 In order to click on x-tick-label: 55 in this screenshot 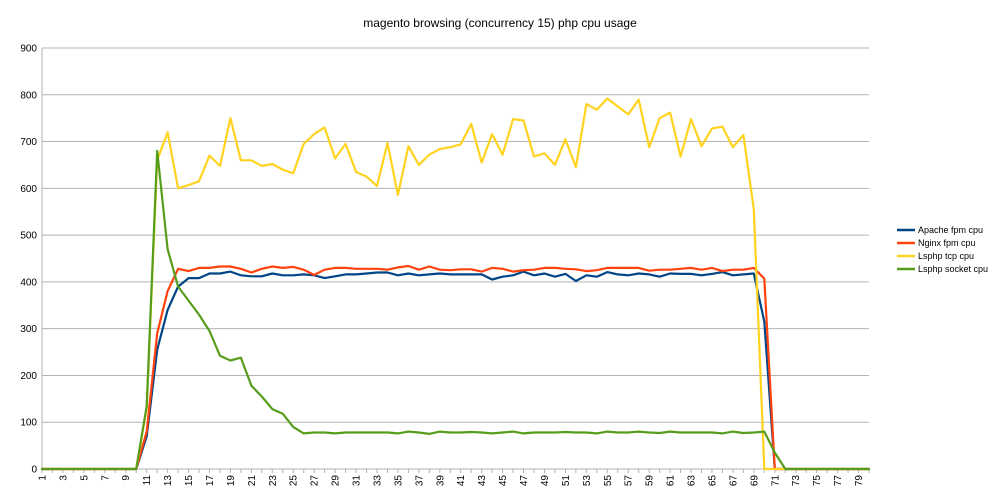, I will do `click(608, 481)`.